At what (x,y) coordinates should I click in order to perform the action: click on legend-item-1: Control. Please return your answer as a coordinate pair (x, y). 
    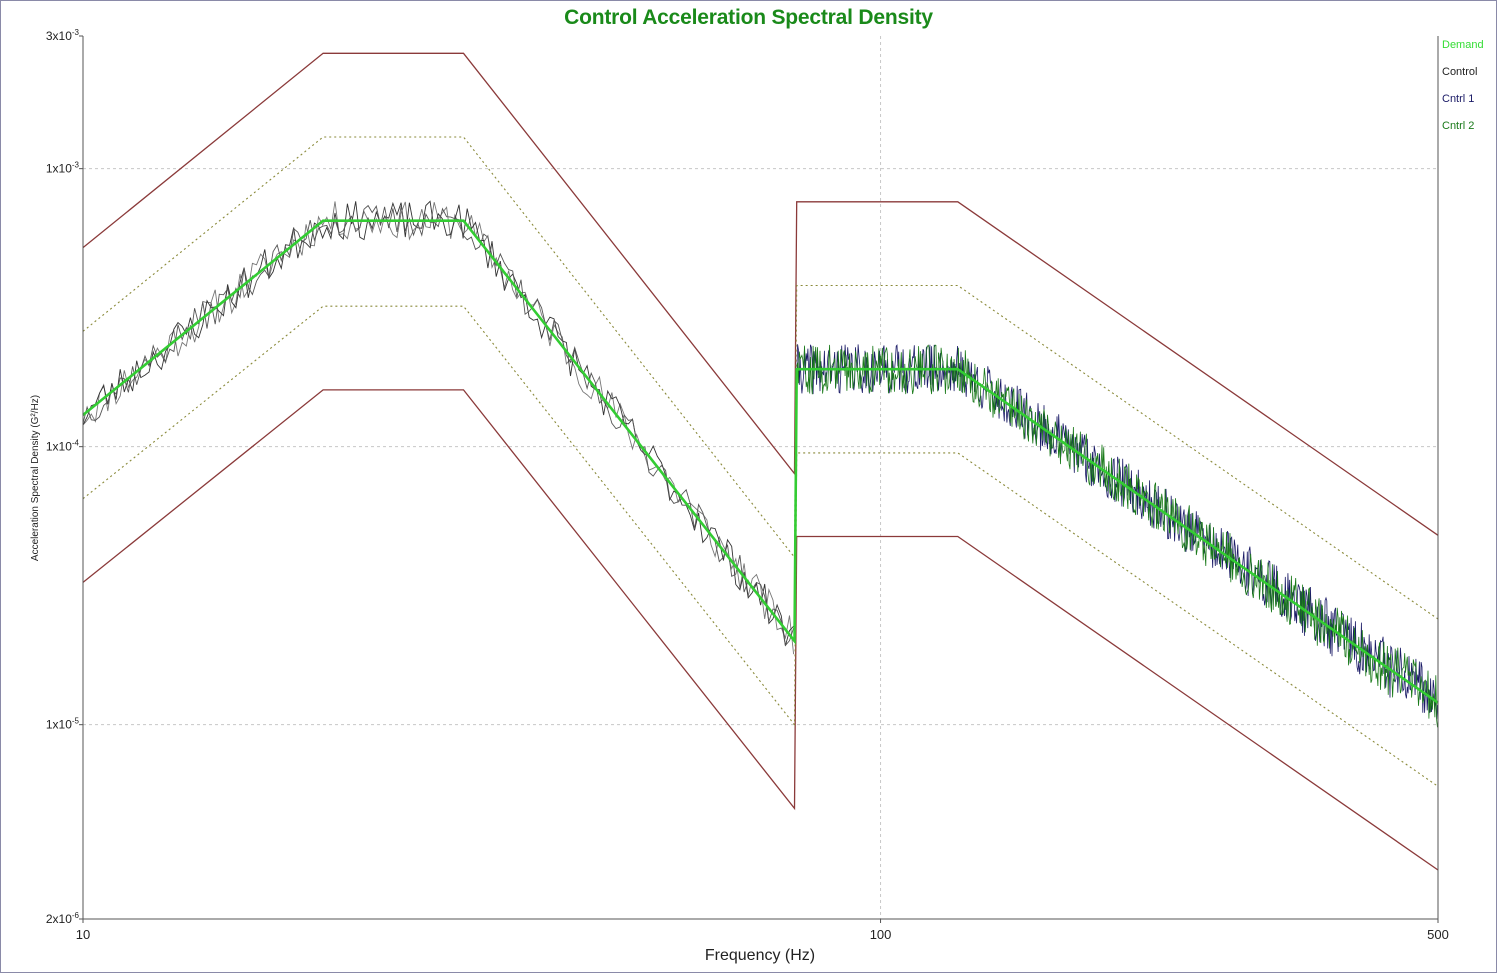
    Looking at the image, I should click on (1459, 72).